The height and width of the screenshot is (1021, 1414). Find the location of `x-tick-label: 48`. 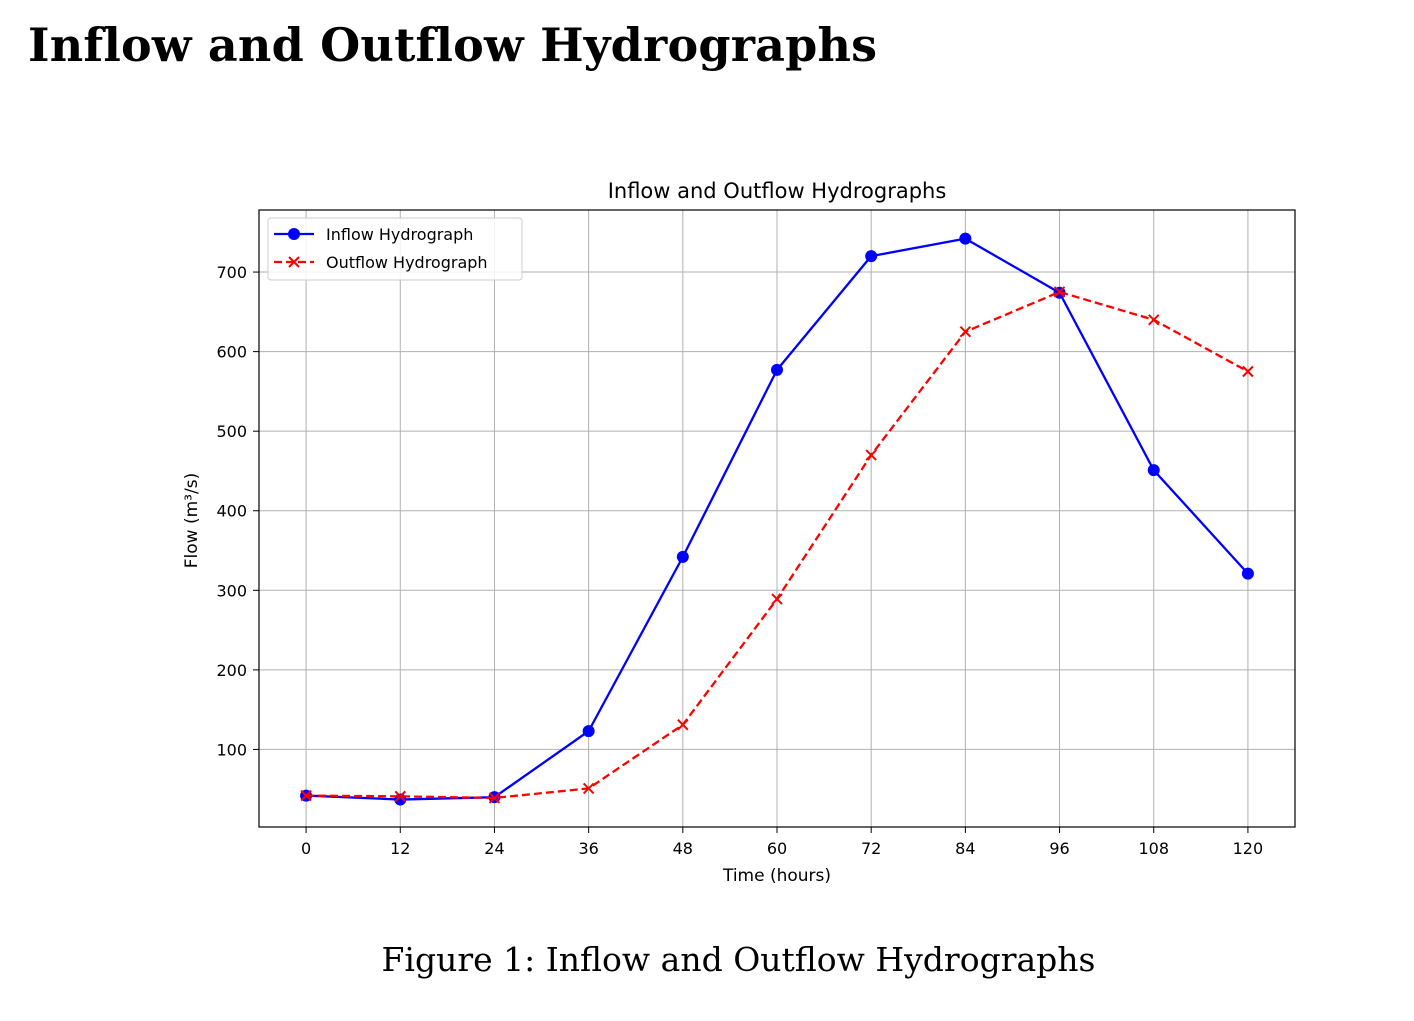

x-tick-label: 48 is located at coordinates (683, 848).